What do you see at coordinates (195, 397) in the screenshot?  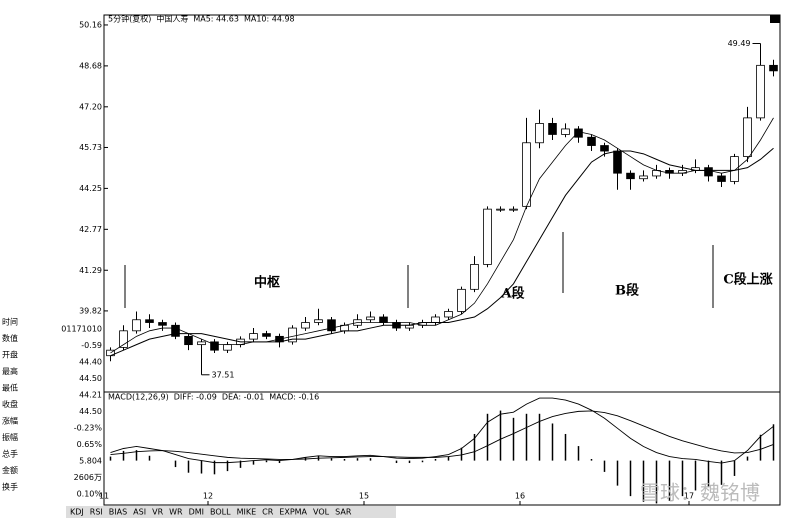 I see `macd-header-text: DIFF: -0.09` at bounding box center [195, 397].